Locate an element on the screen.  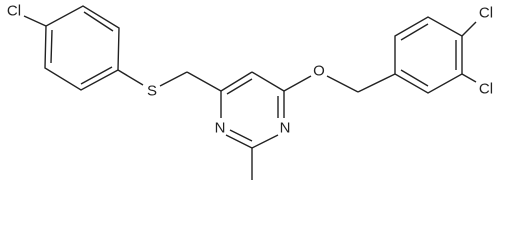
atom-label: O is located at coordinates (319, 71).